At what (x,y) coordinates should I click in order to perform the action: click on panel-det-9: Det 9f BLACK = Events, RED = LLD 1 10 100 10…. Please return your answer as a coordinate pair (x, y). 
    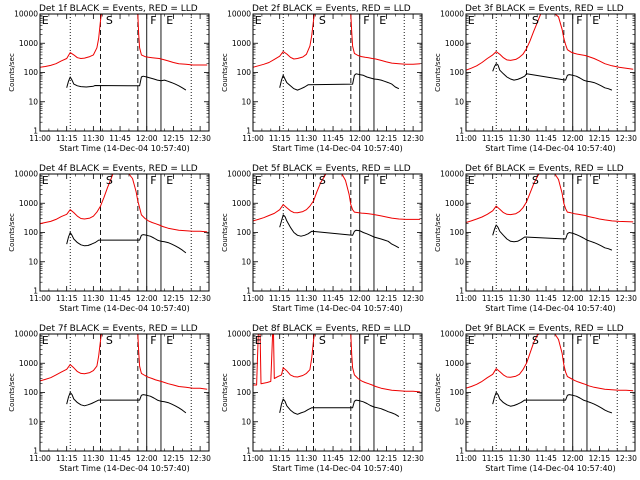
    Looking at the image, I should click on (535, 398).